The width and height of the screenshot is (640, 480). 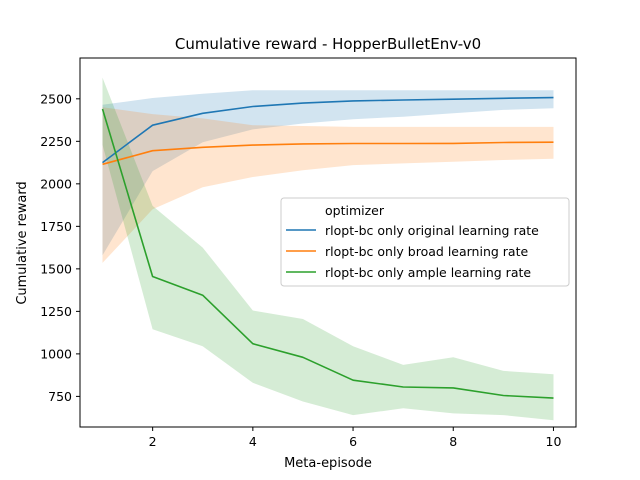 What do you see at coordinates (554, 441) in the screenshot?
I see `x-tick-label: 10` at bounding box center [554, 441].